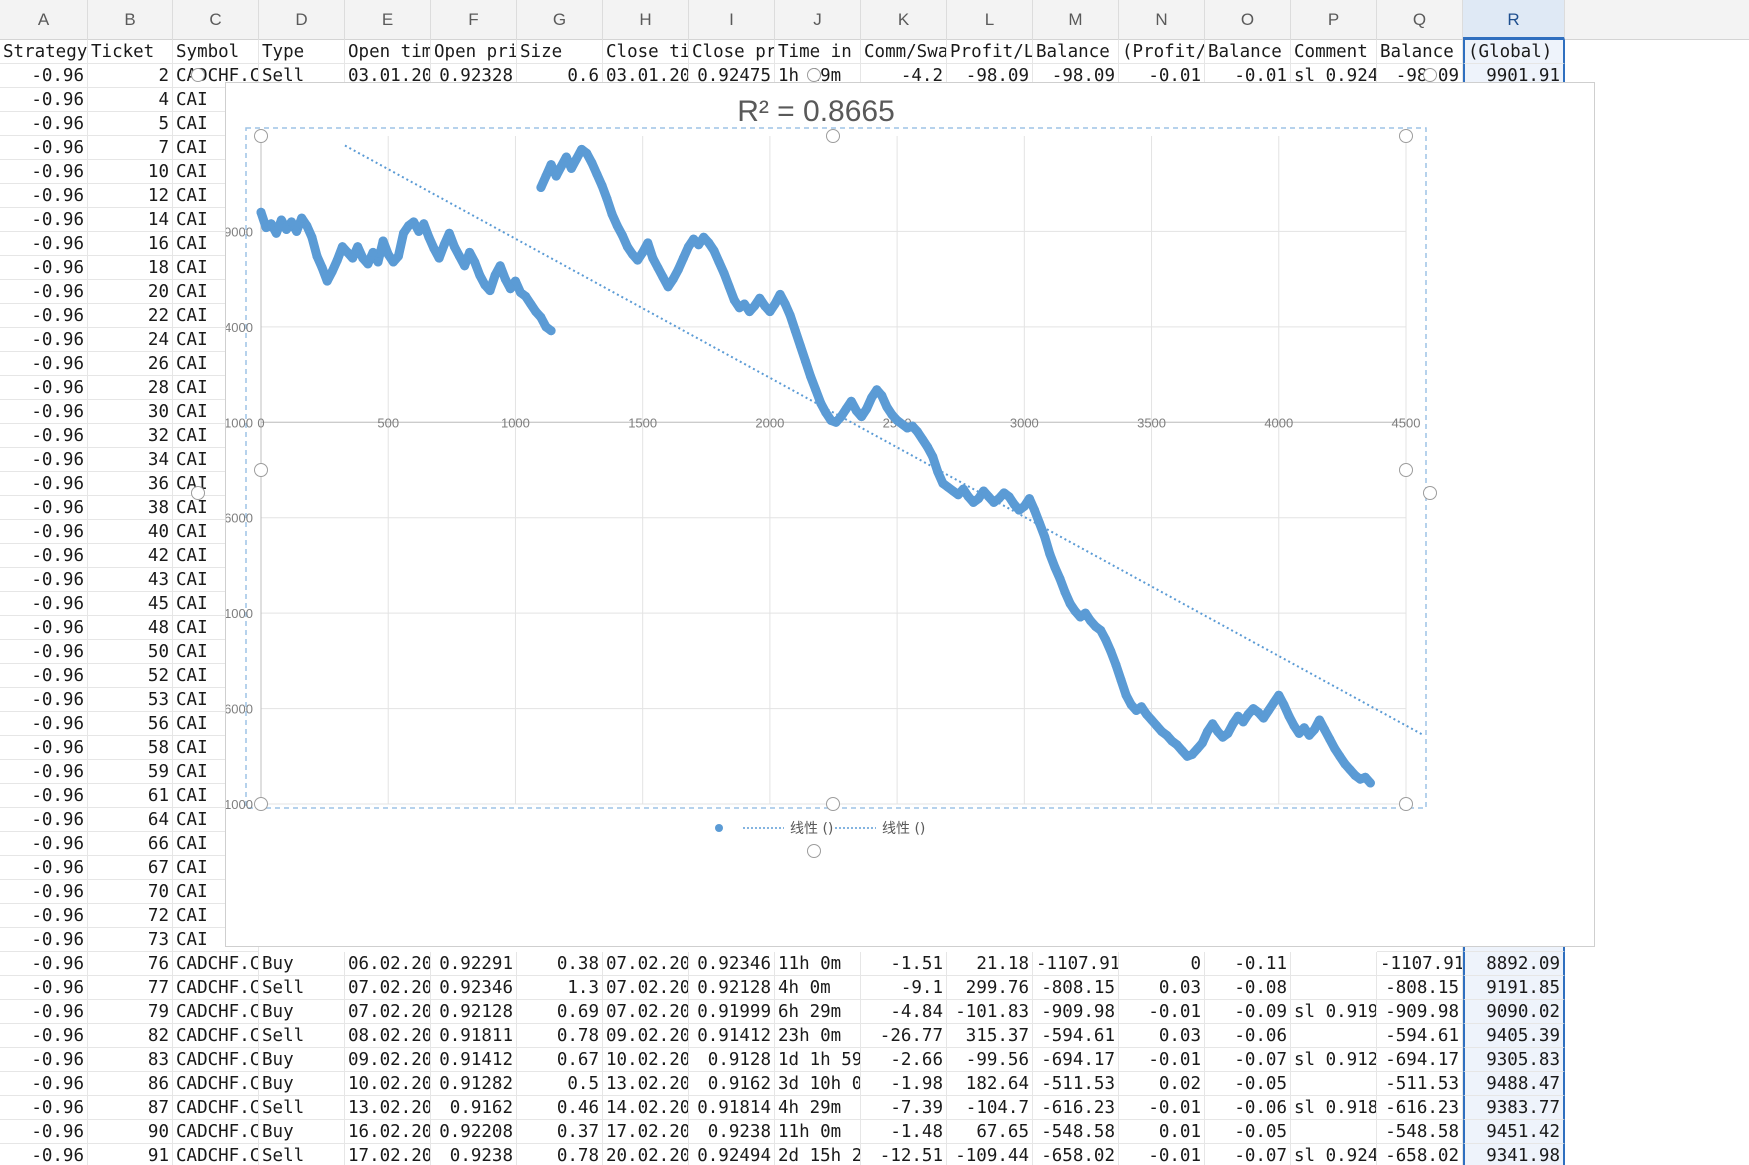 Image resolution: width=1749 pixels, height=1165 pixels. What do you see at coordinates (388, 1154) in the screenshot?
I see `cell-e: 17.02.201` at bounding box center [388, 1154].